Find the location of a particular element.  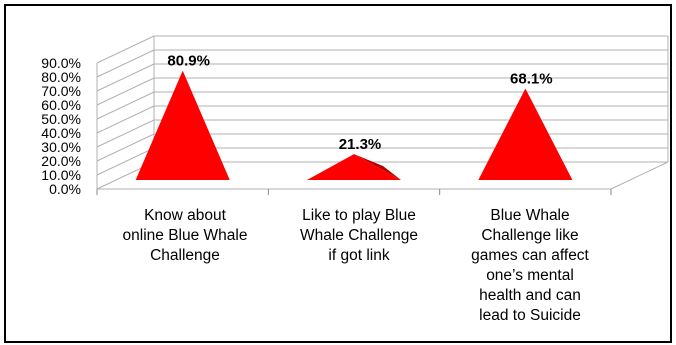

data-label-2: 21.3% is located at coordinates (360, 144).